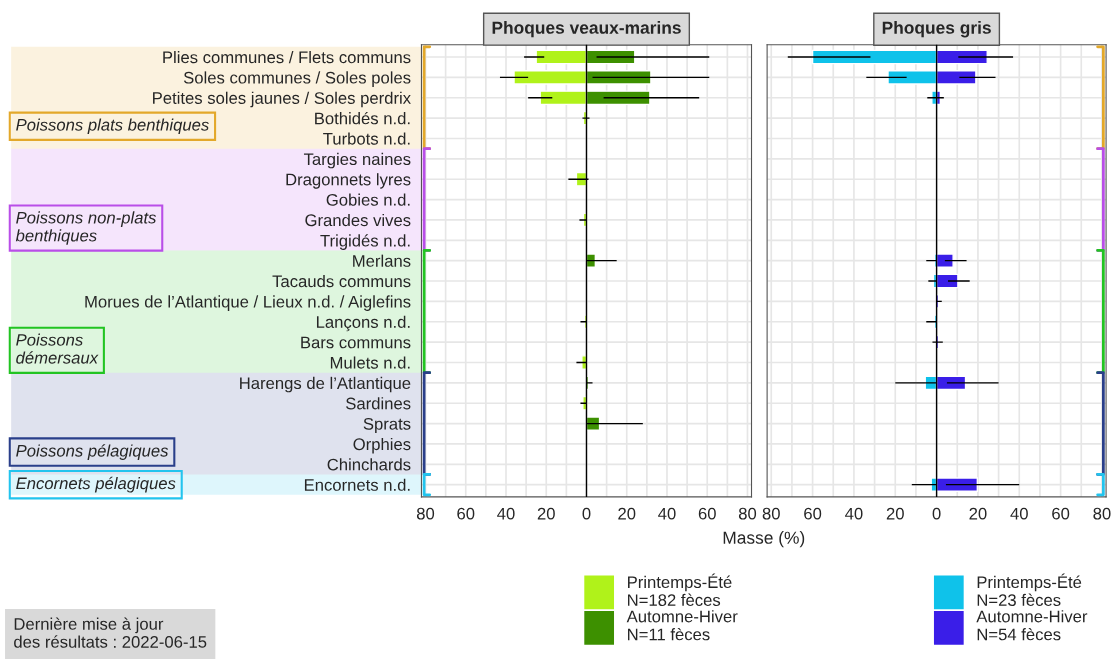  What do you see at coordinates (110, 632) in the screenshot?
I see `text: Dernière mise à jour des résultats : 2022-06-15` at bounding box center [110, 632].